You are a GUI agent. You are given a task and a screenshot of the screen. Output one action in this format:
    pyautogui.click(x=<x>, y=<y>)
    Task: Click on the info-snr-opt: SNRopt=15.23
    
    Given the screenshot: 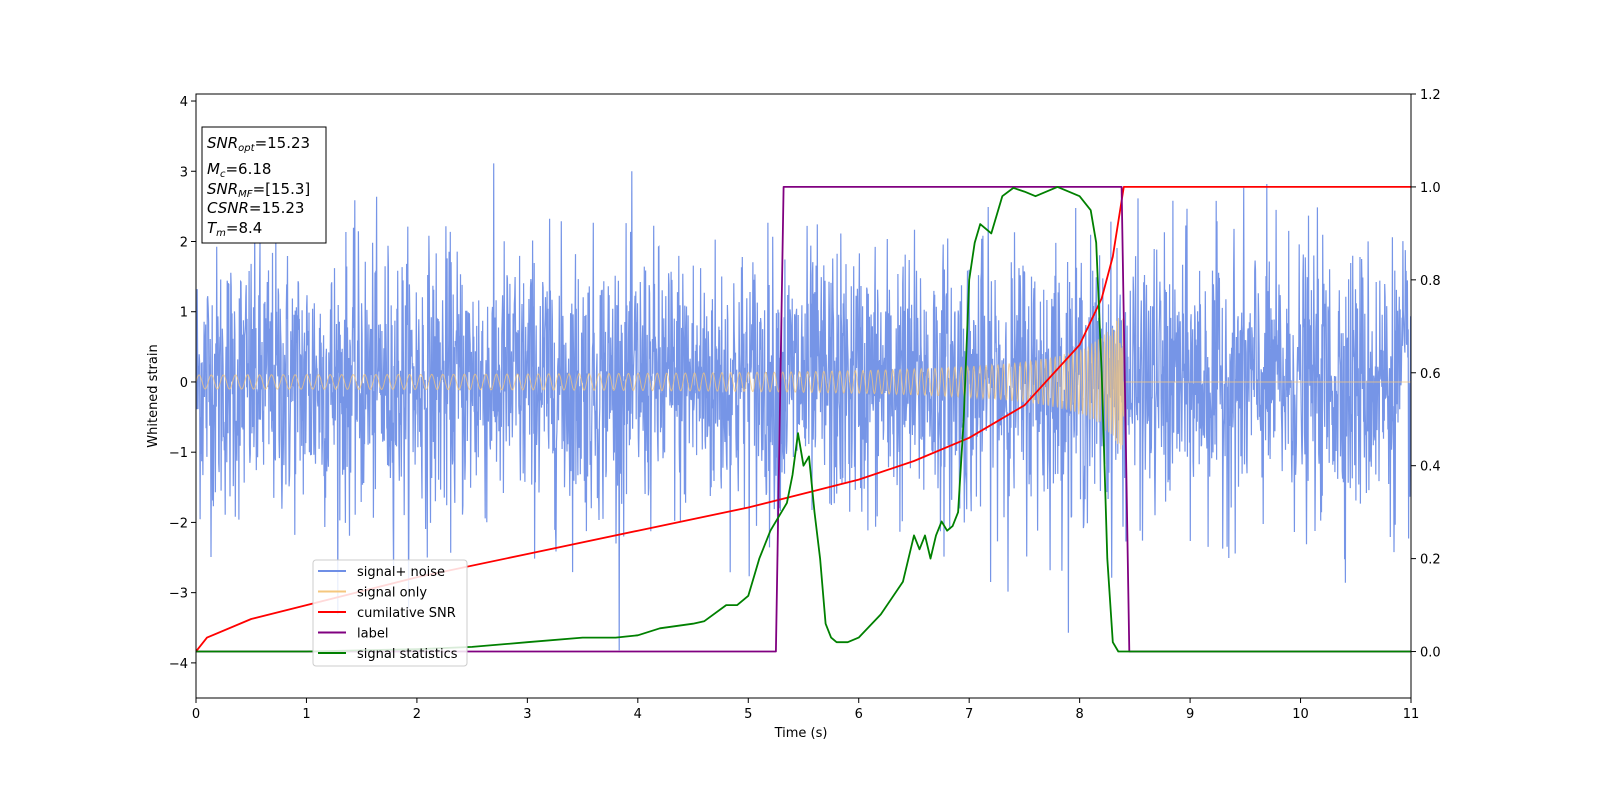 What is the action you would take?
    pyautogui.click(x=258, y=144)
    